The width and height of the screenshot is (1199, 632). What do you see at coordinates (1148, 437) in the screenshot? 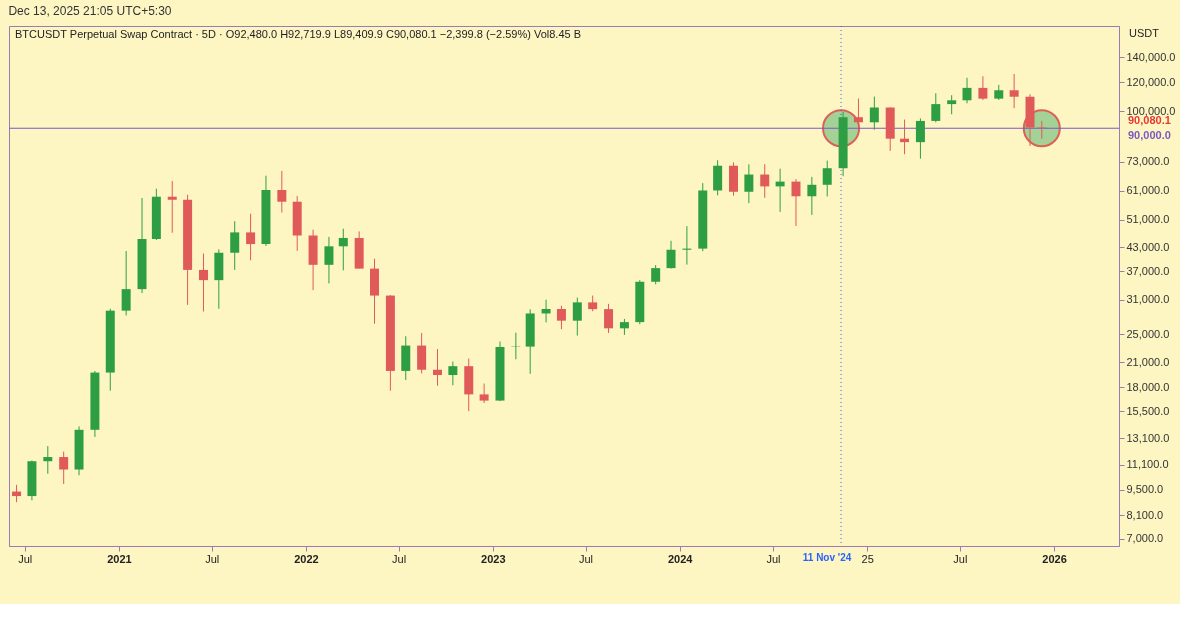
I see `y-tick-label: 13,100.0` at bounding box center [1148, 437].